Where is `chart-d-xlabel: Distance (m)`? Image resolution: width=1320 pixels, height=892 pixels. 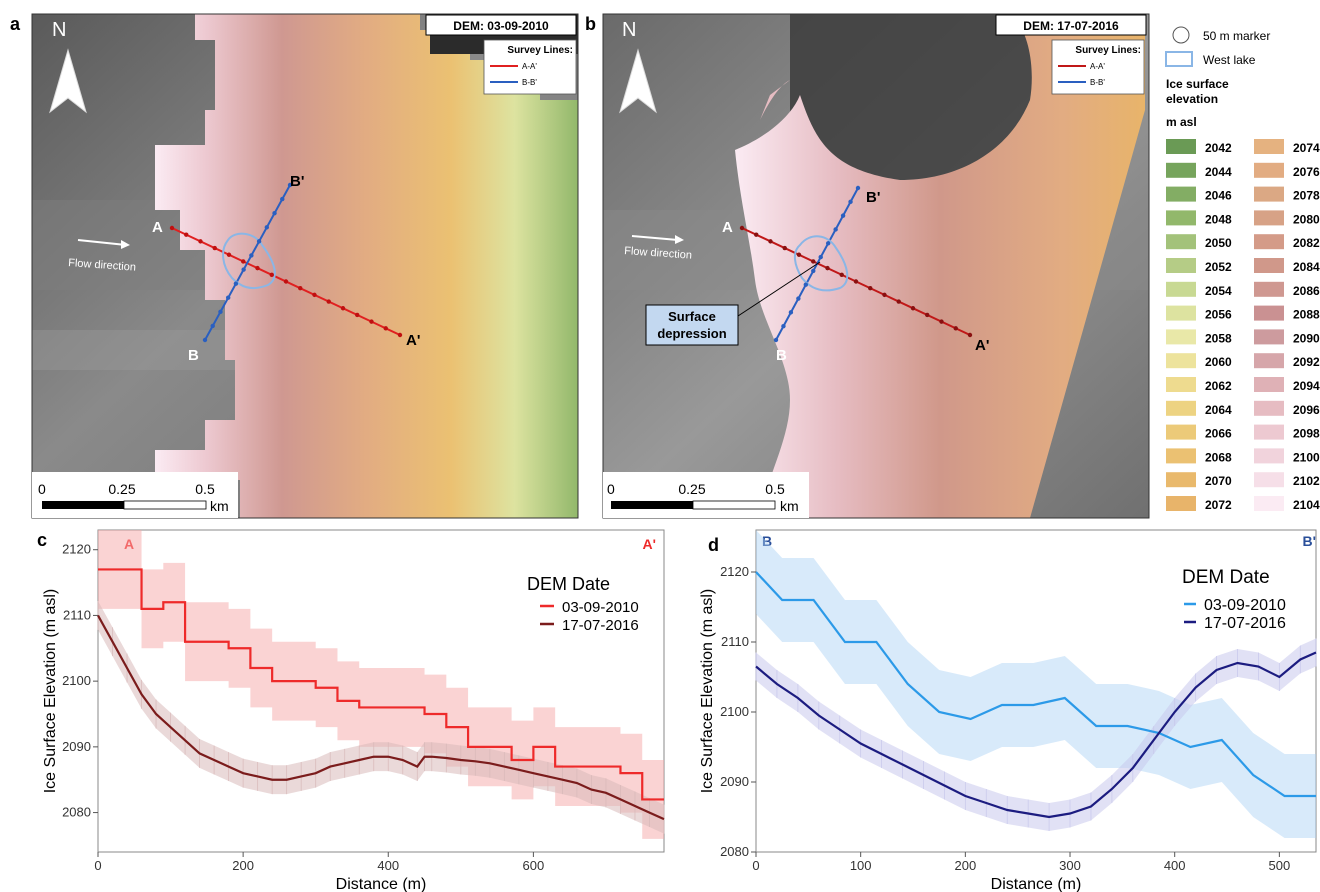
chart-d-xlabel: Distance (m) is located at coordinates (1036, 884).